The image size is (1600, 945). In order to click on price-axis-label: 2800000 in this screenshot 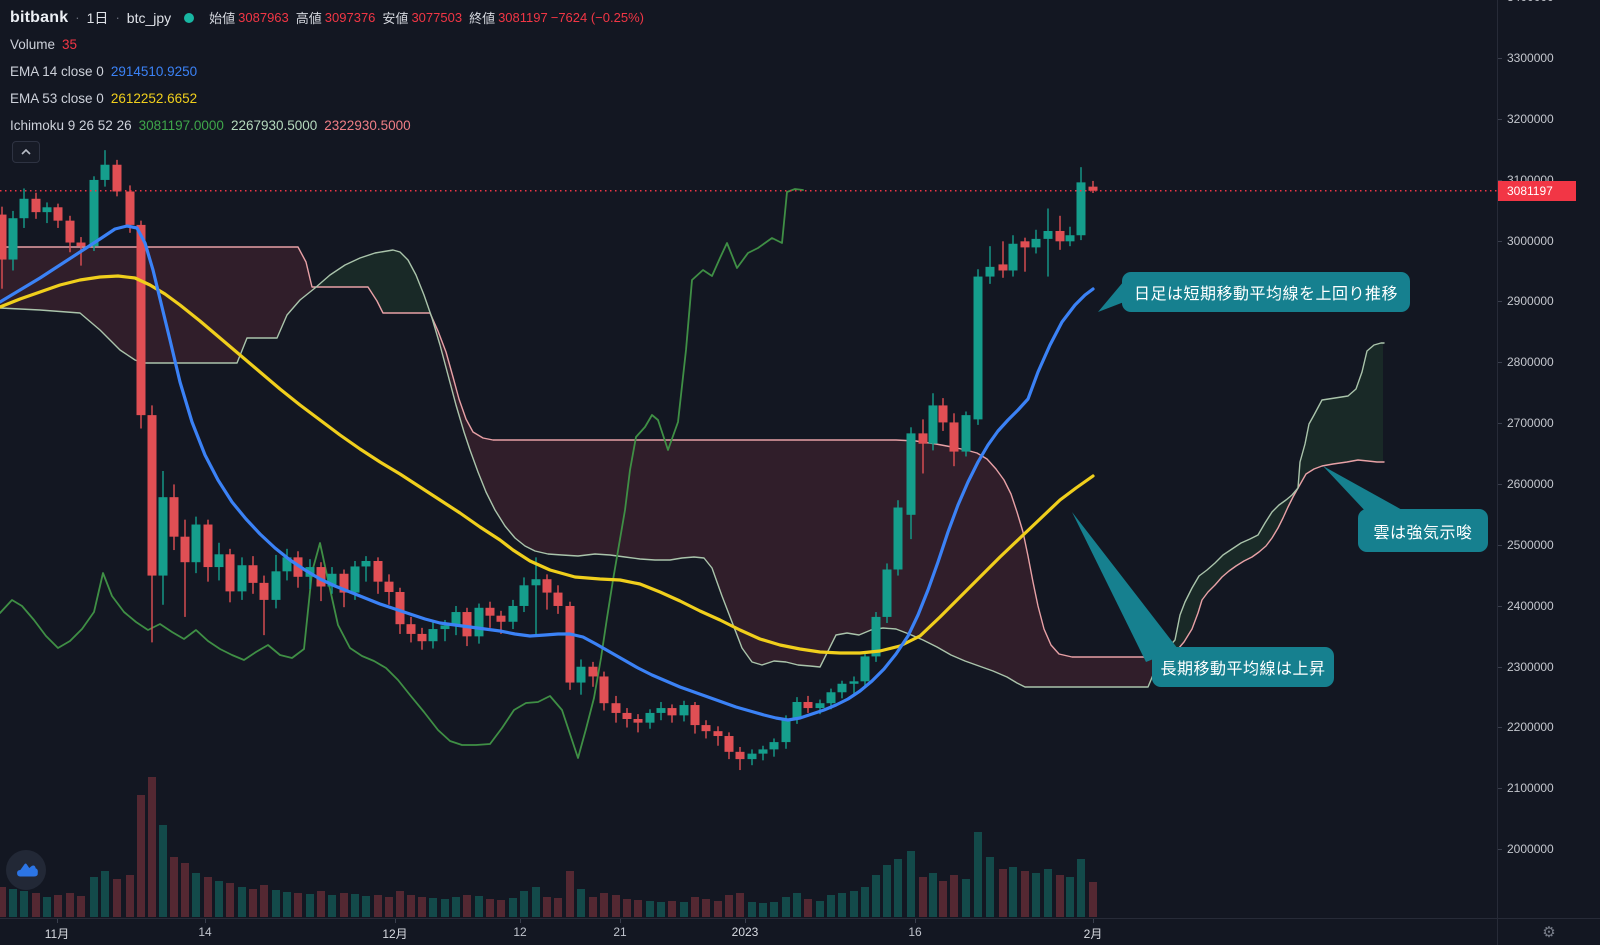, I will do `click(1530, 362)`.